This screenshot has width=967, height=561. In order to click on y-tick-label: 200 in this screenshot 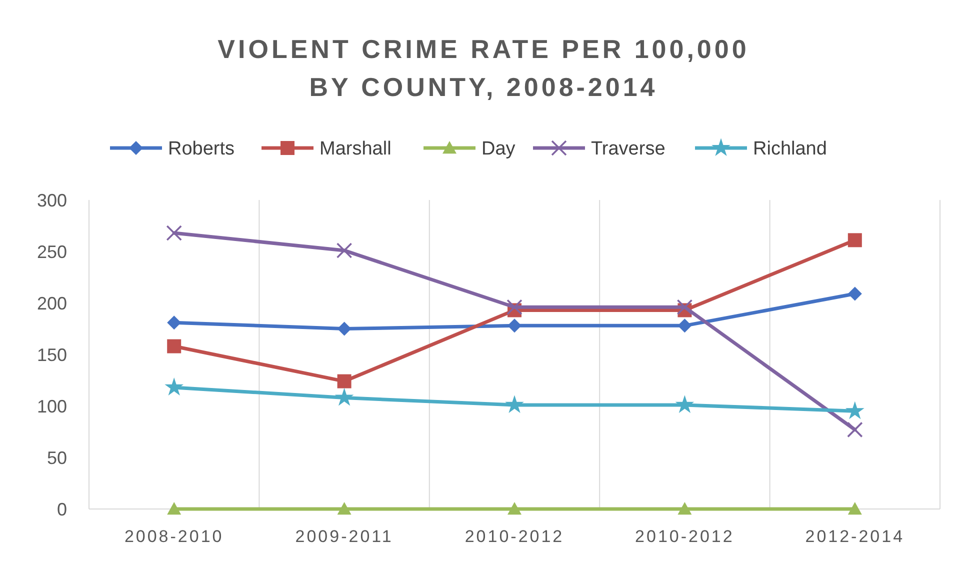, I will do `click(51, 303)`.